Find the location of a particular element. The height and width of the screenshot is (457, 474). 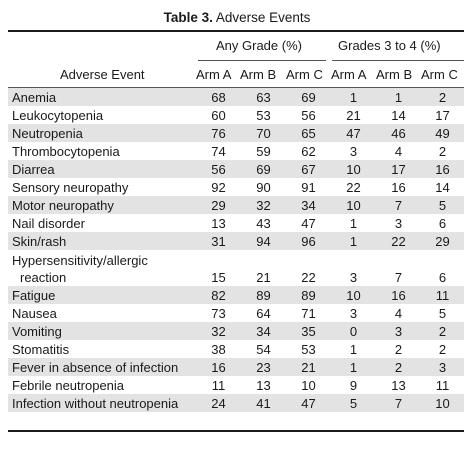

value-cell: 53 is located at coordinates (263, 115).